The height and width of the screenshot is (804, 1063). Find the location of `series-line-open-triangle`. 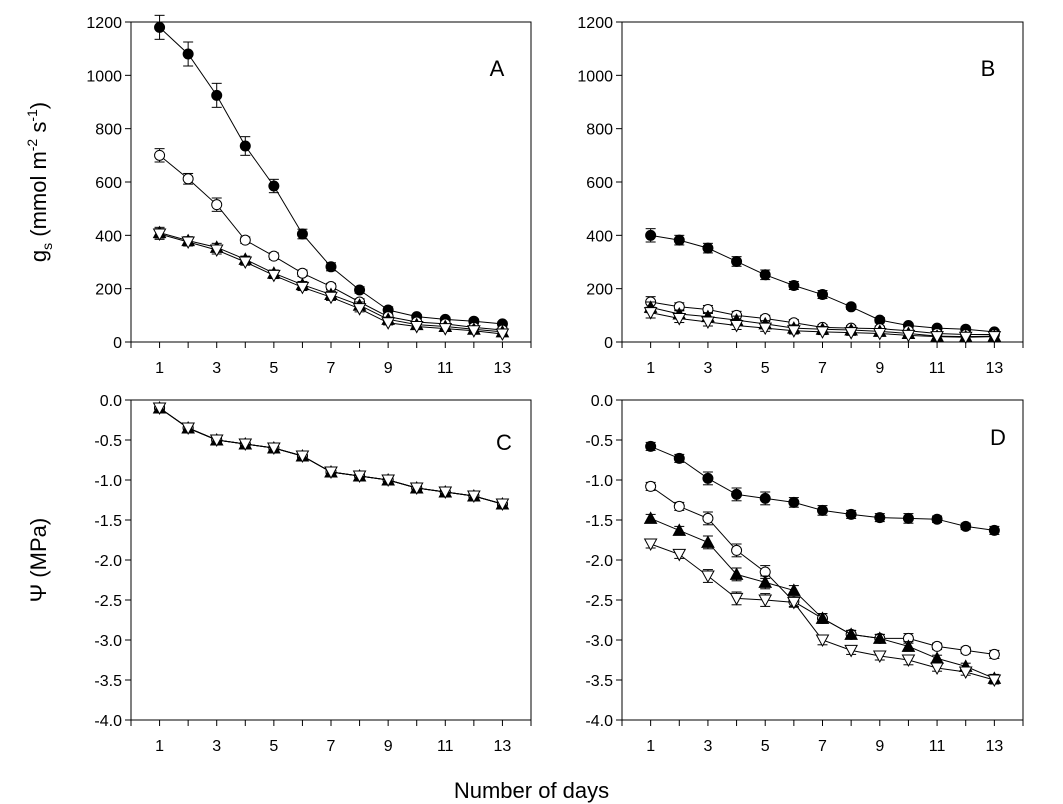

series-line-open-triangle is located at coordinates (331, 456).